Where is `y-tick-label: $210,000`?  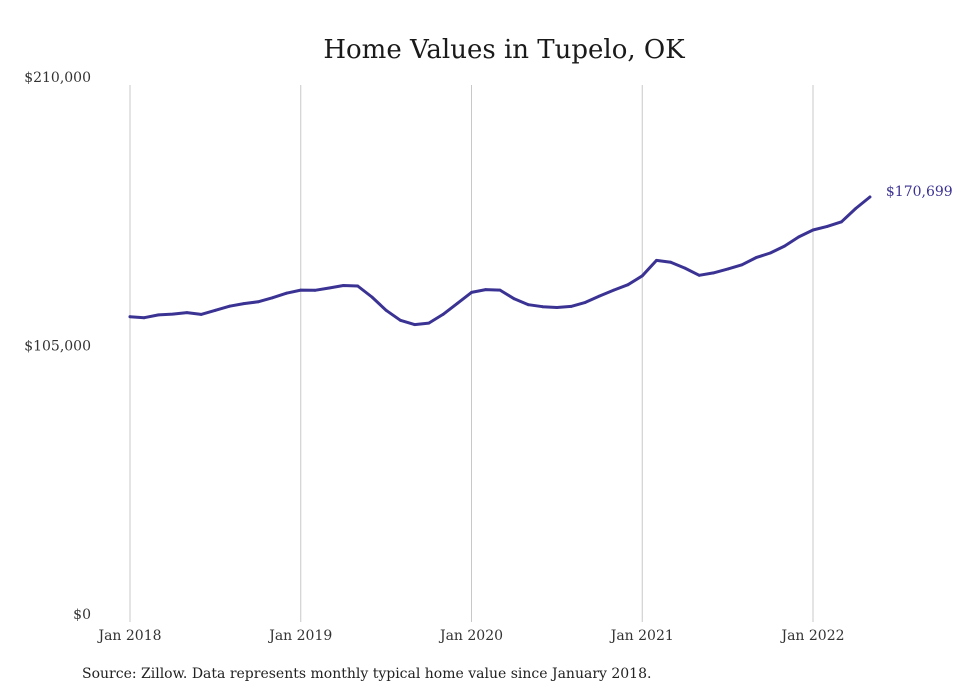 y-tick-label: $210,000 is located at coordinates (57, 78).